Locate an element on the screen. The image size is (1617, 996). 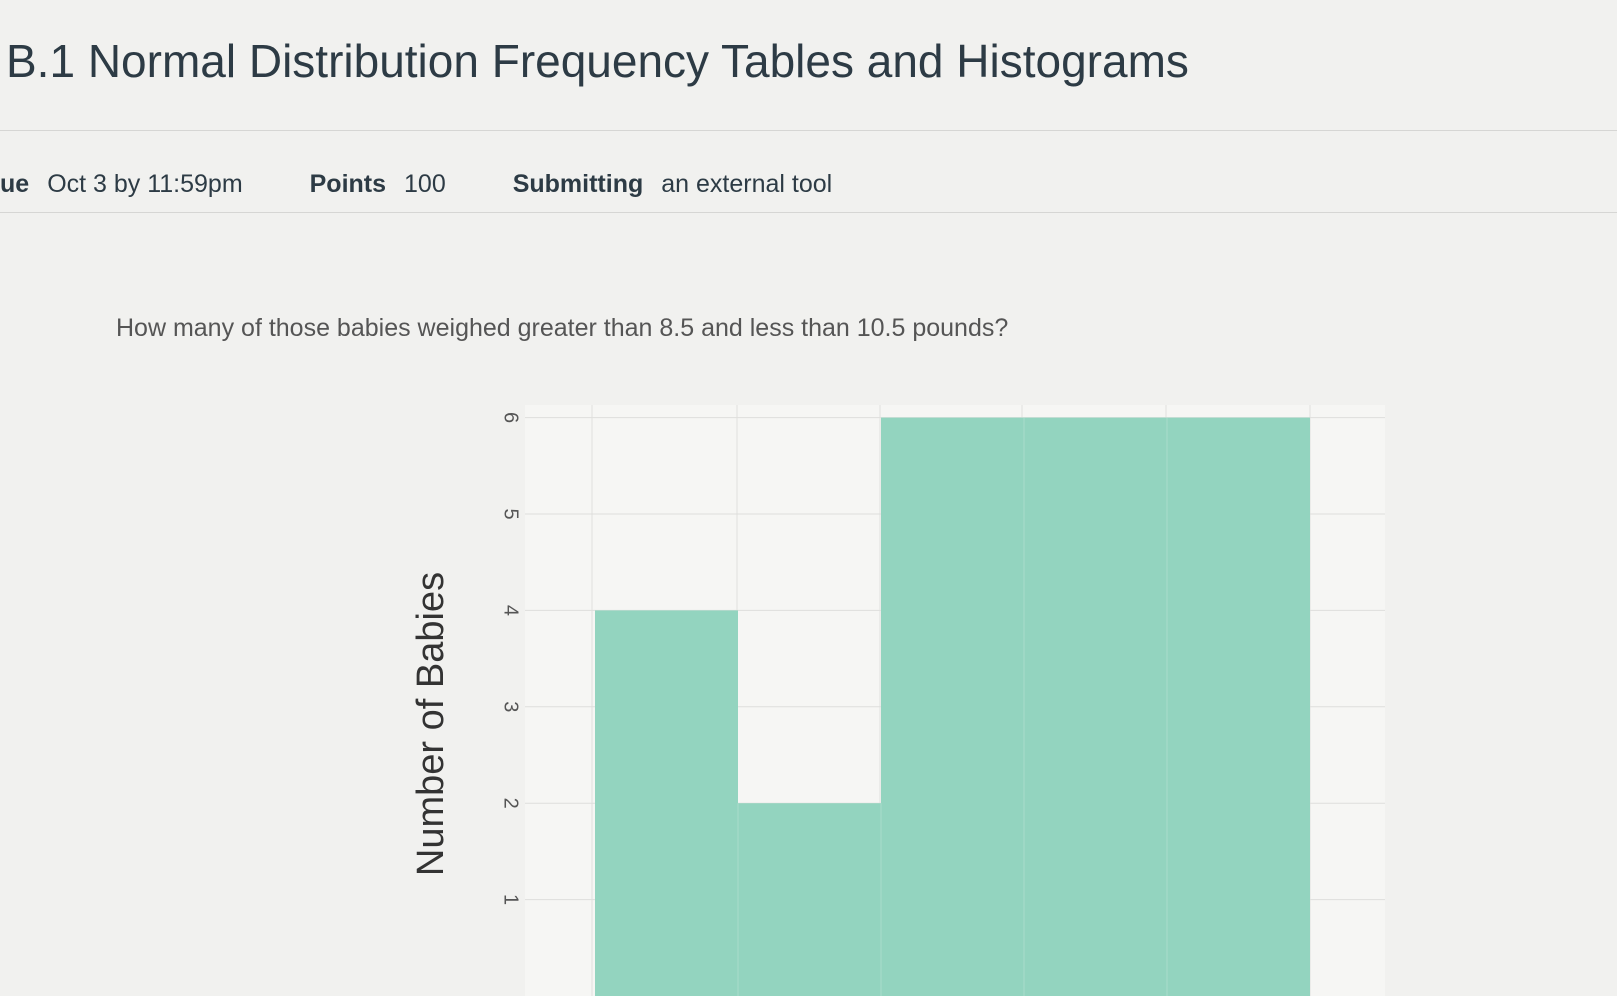
meta-label: Points is located at coordinates (348, 184).